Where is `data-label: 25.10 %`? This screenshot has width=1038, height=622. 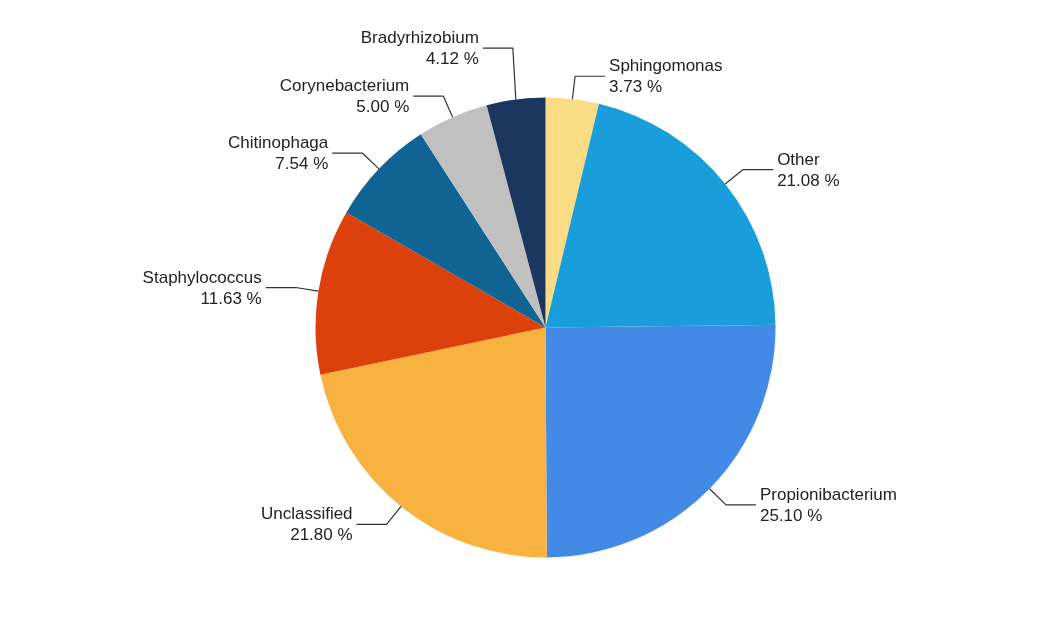 data-label: 25.10 % is located at coordinates (791, 515).